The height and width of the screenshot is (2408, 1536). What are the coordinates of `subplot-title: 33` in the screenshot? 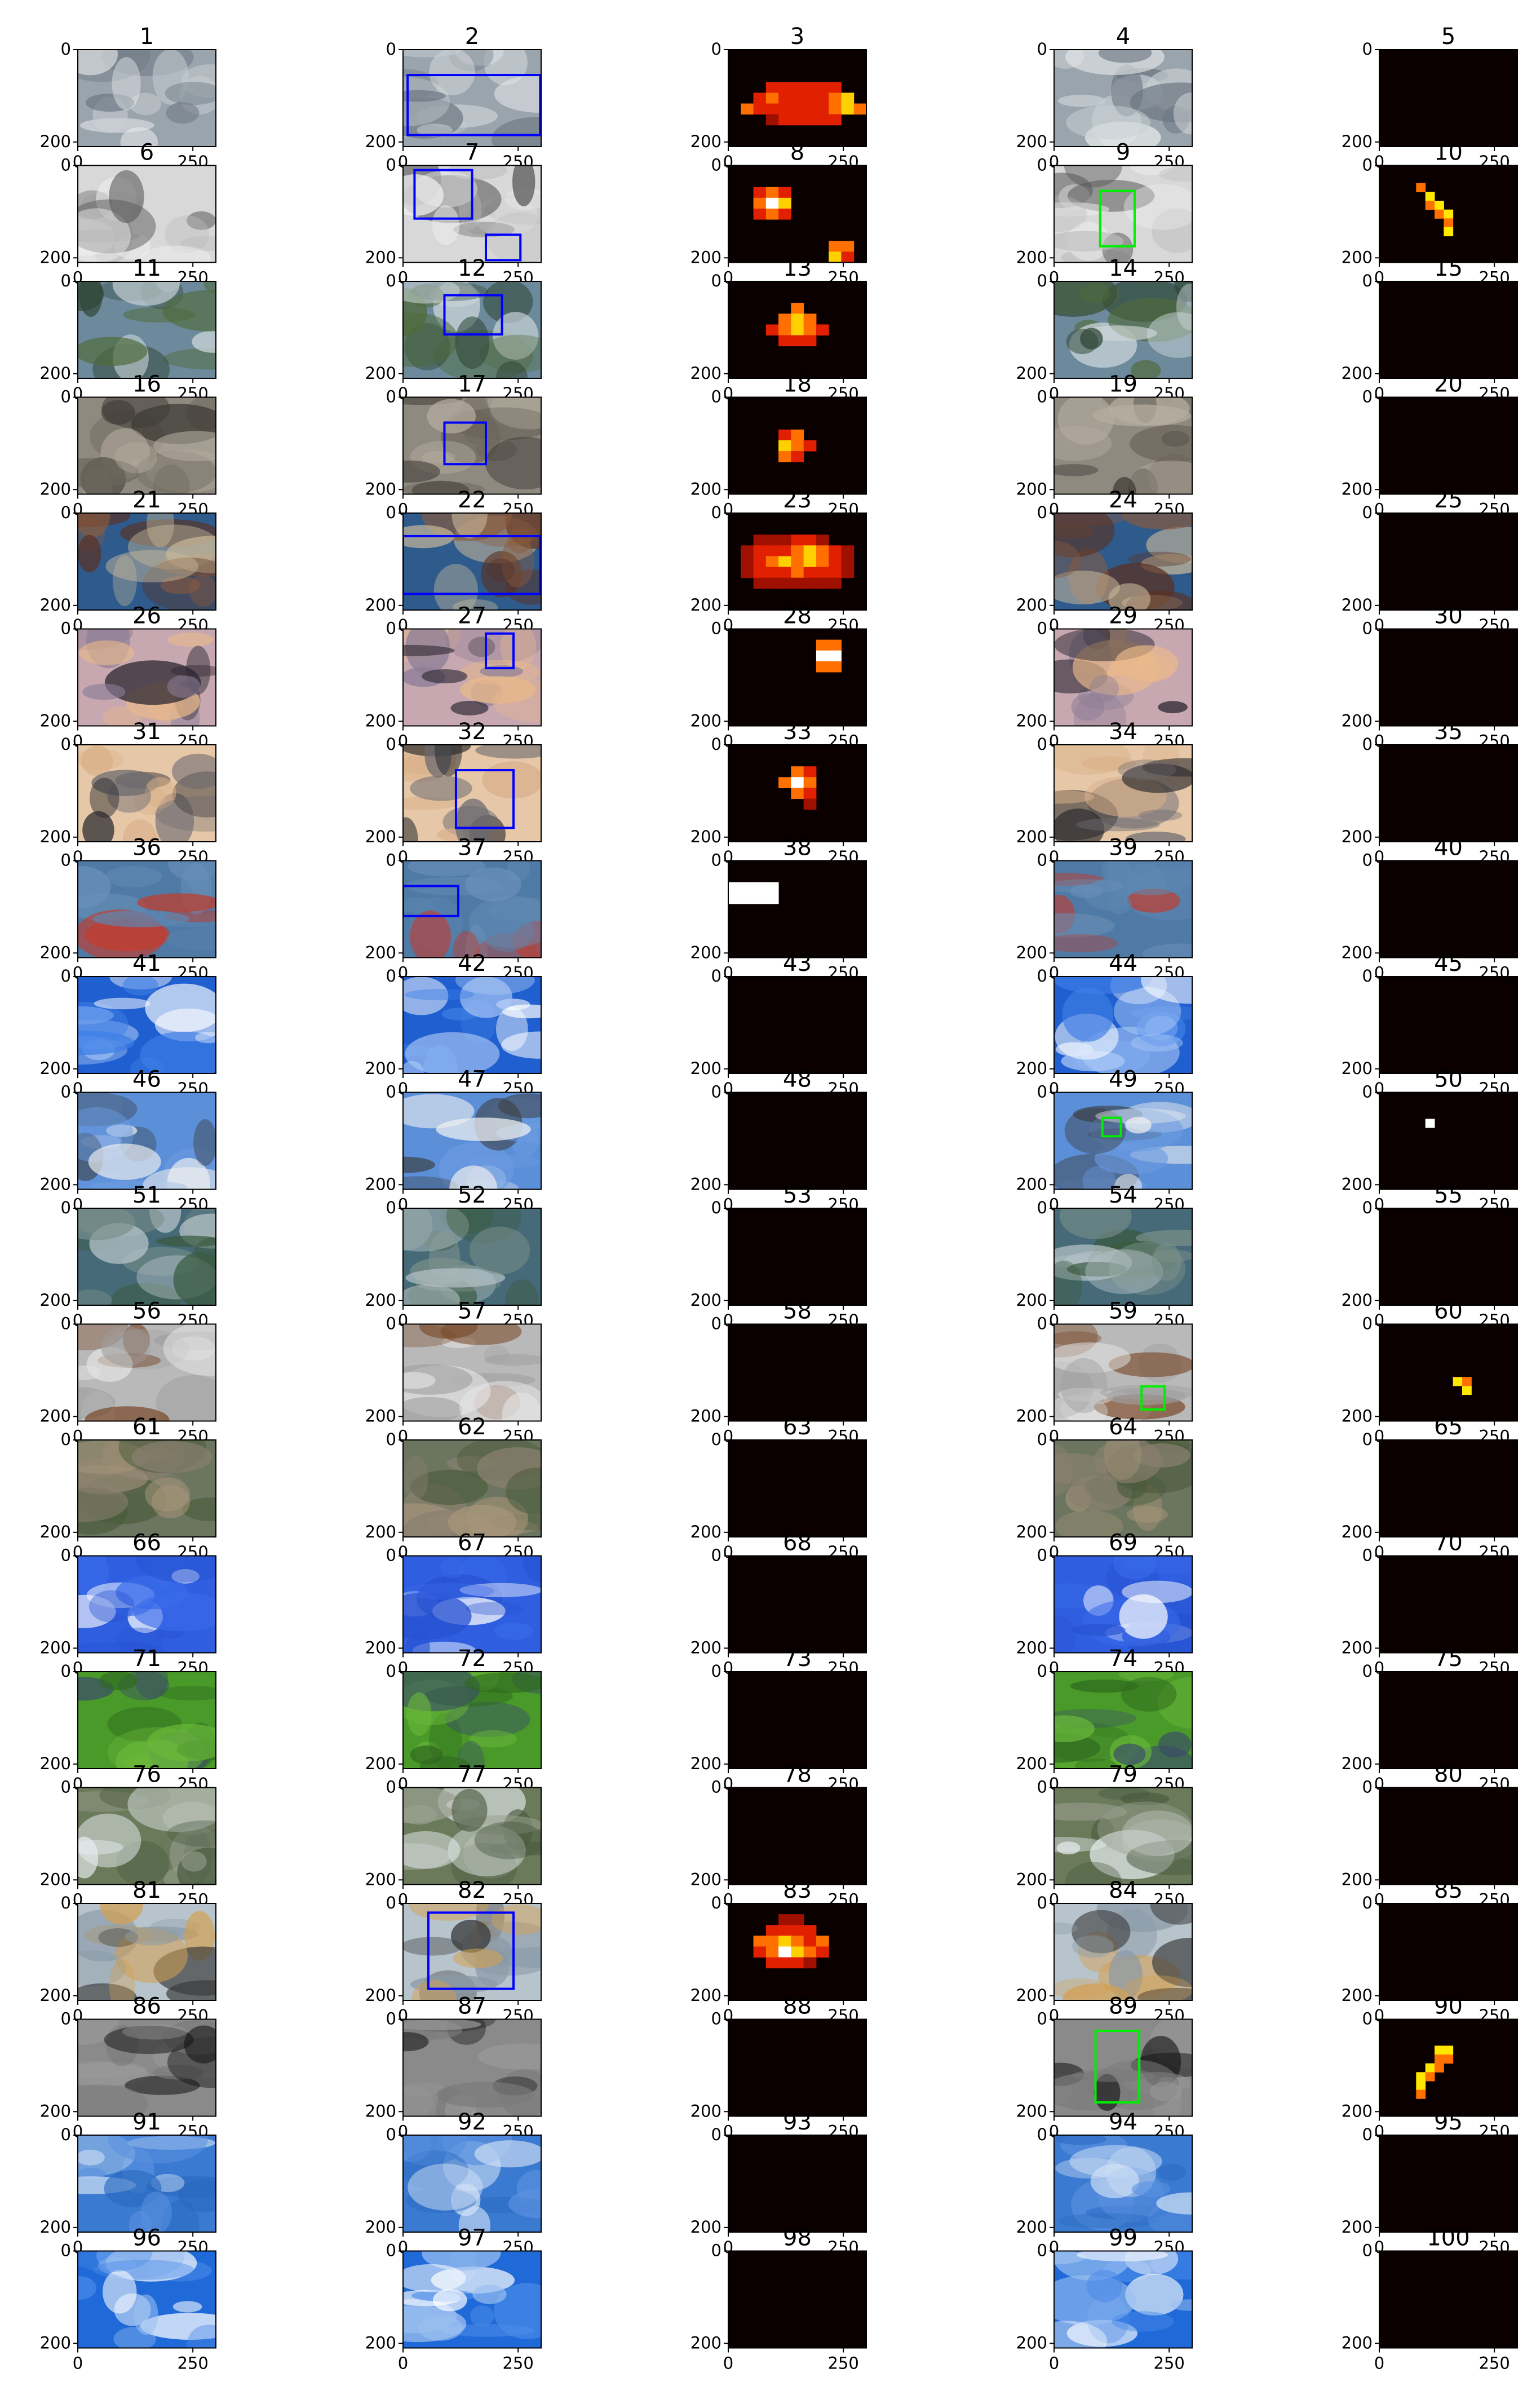 It's located at (798, 732).